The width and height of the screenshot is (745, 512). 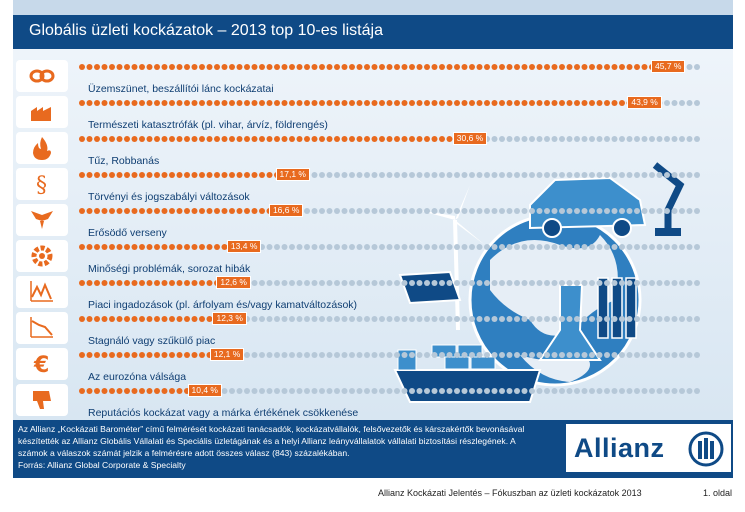 What do you see at coordinates (668, 66) in the screenshot?
I see `value-label: 45,7 %` at bounding box center [668, 66].